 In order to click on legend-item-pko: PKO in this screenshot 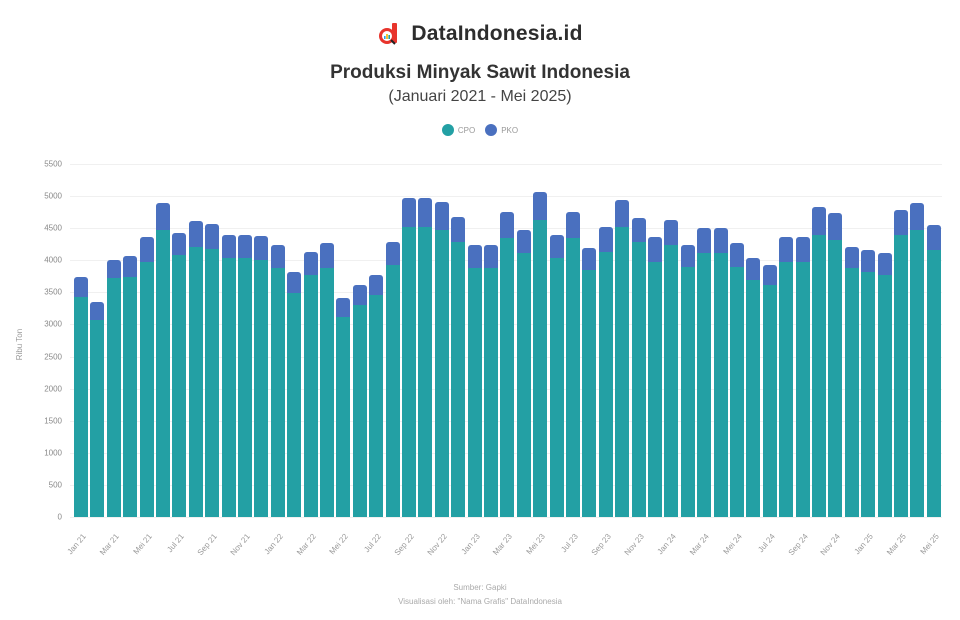, I will do `click(501, 130)`.